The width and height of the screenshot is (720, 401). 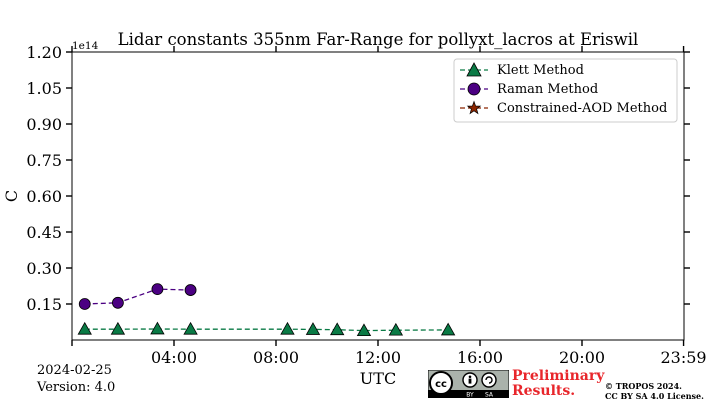 What do you see at coordinates (44, 232) in the screenshot?
I see `y-tick-label: 0.45` at bounding box center [44, 232].